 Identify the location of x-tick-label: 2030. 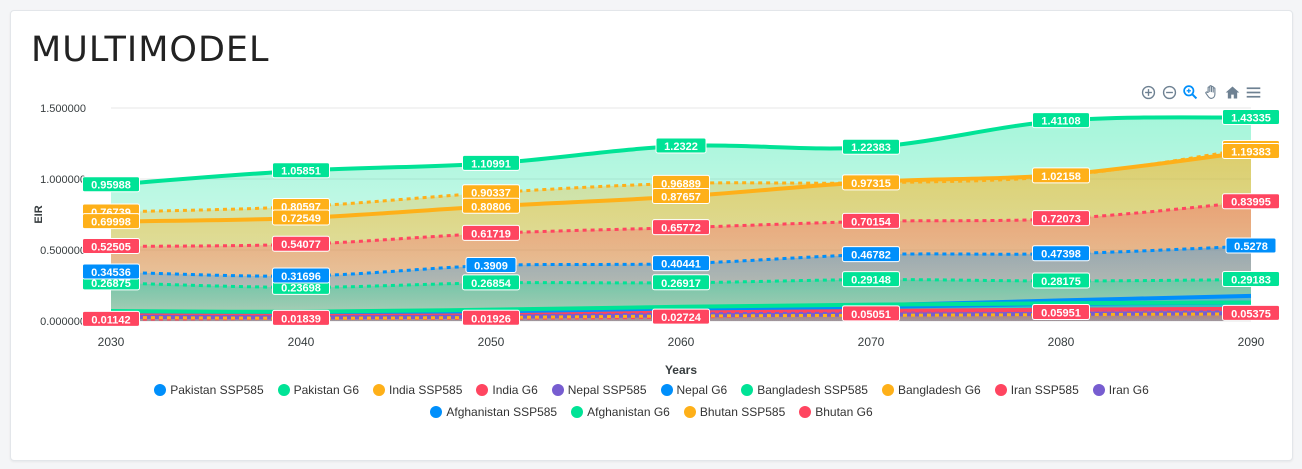
(111, 342).